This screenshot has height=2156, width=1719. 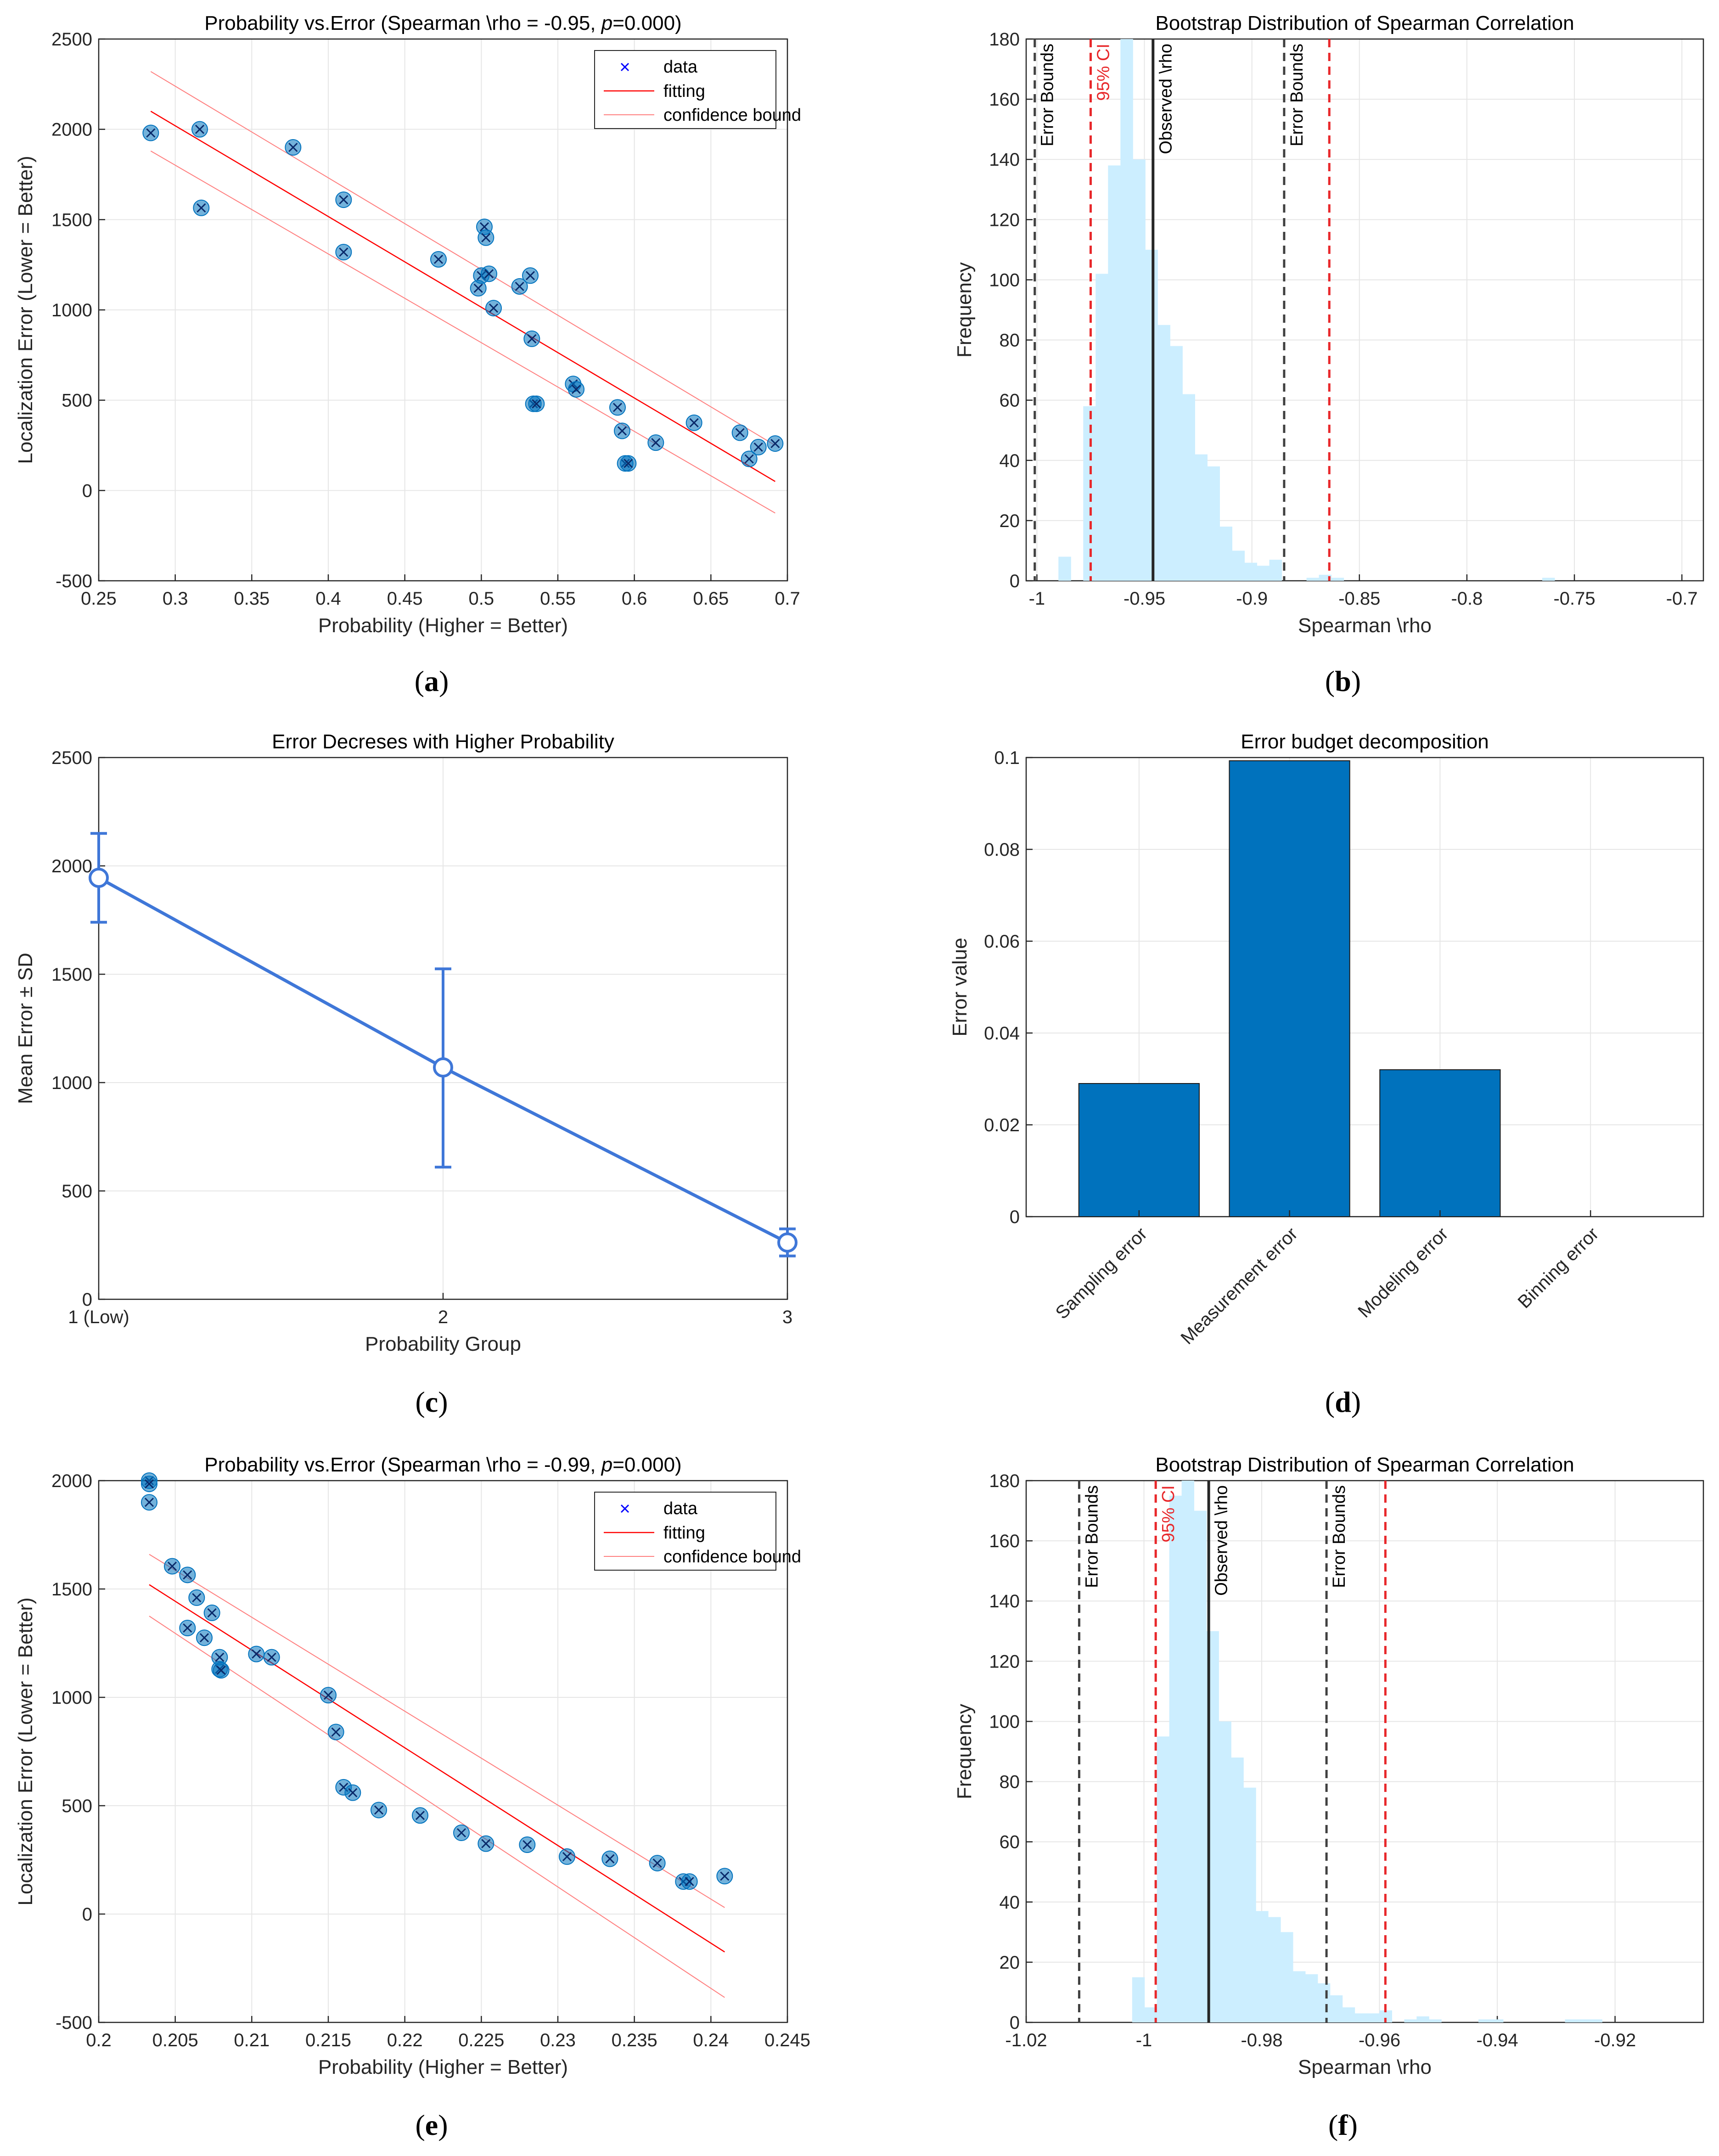 What do you see at coordinates (443, 741) in the screenshot?
I see `chart-title: Error Decreses with Higher Probability` at bounding box center [443, 741].